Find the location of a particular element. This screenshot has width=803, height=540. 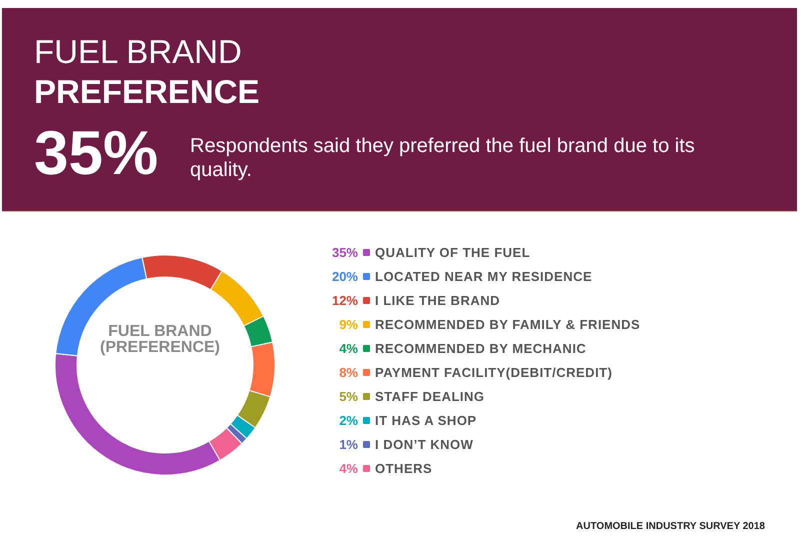

legend-label: RECOMMENDED BY MECHANIC is located at coordinates (480, 348).